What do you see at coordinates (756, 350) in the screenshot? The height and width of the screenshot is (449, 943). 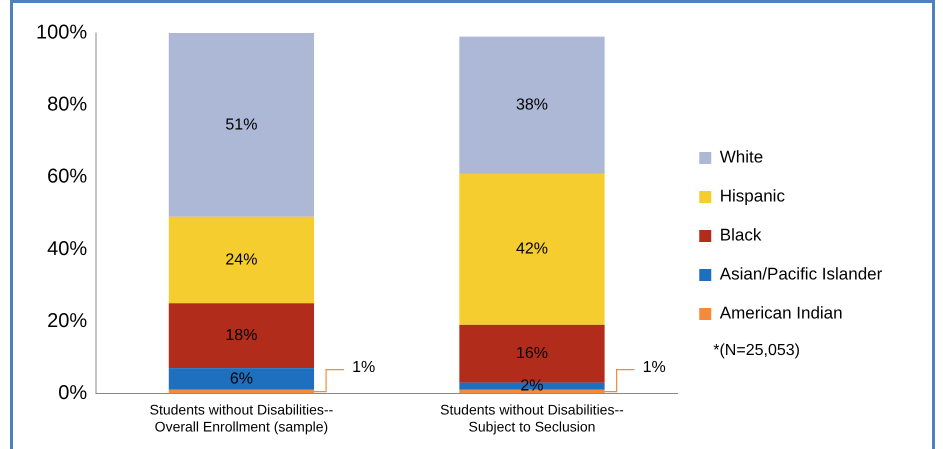 I see `text: *(N=25,053)` at bounding box center [756, 350].